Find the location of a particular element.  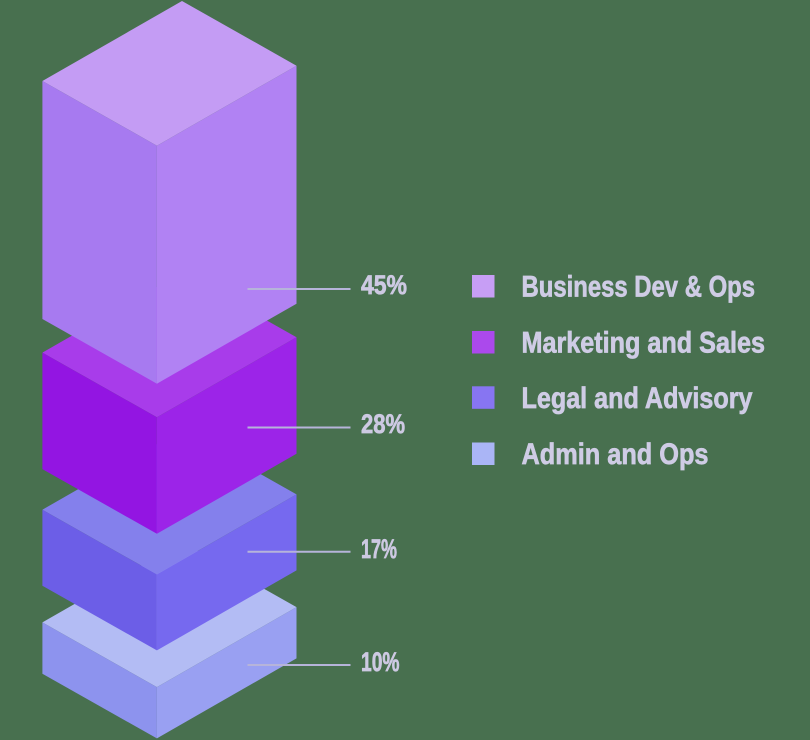

svg-text: Admin and Ops is located at coordinates (615, 454).